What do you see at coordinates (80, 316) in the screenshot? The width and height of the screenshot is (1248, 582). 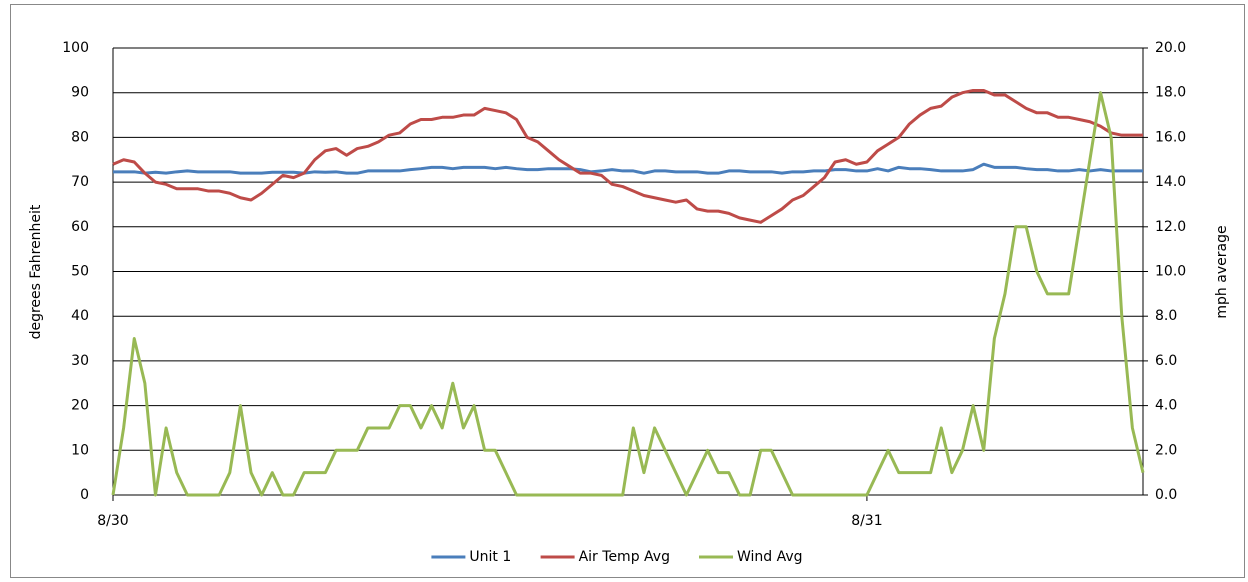 I see `y-tick-label: 40` at bounding box center [80, 316].